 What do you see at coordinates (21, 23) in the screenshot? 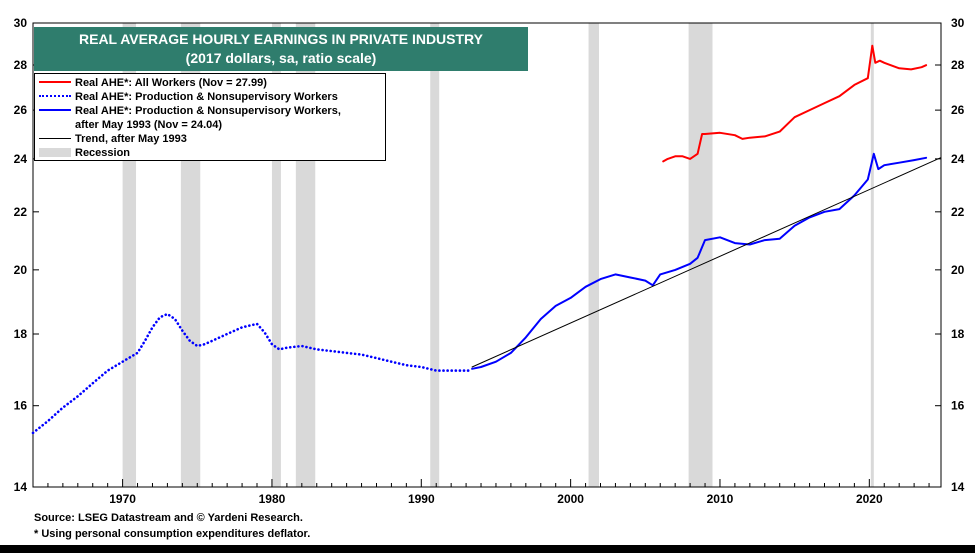
I see `y-tick-label-left: 30` at bounding box center [21, 23].